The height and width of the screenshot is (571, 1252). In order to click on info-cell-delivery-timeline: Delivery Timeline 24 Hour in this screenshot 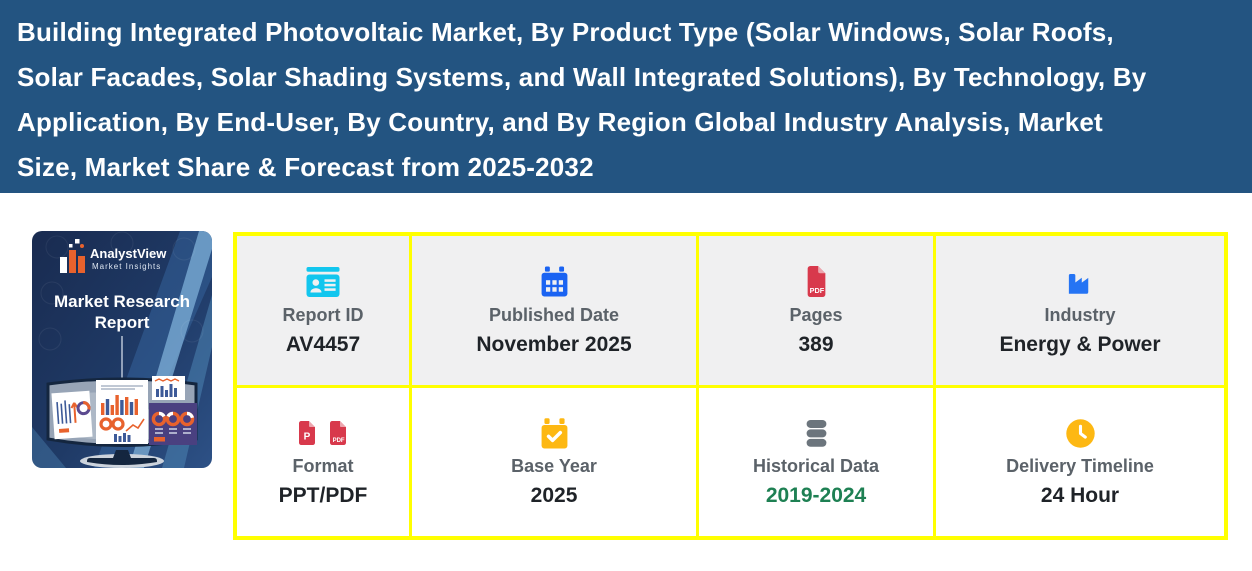, I will do `click(1080, 461)`.